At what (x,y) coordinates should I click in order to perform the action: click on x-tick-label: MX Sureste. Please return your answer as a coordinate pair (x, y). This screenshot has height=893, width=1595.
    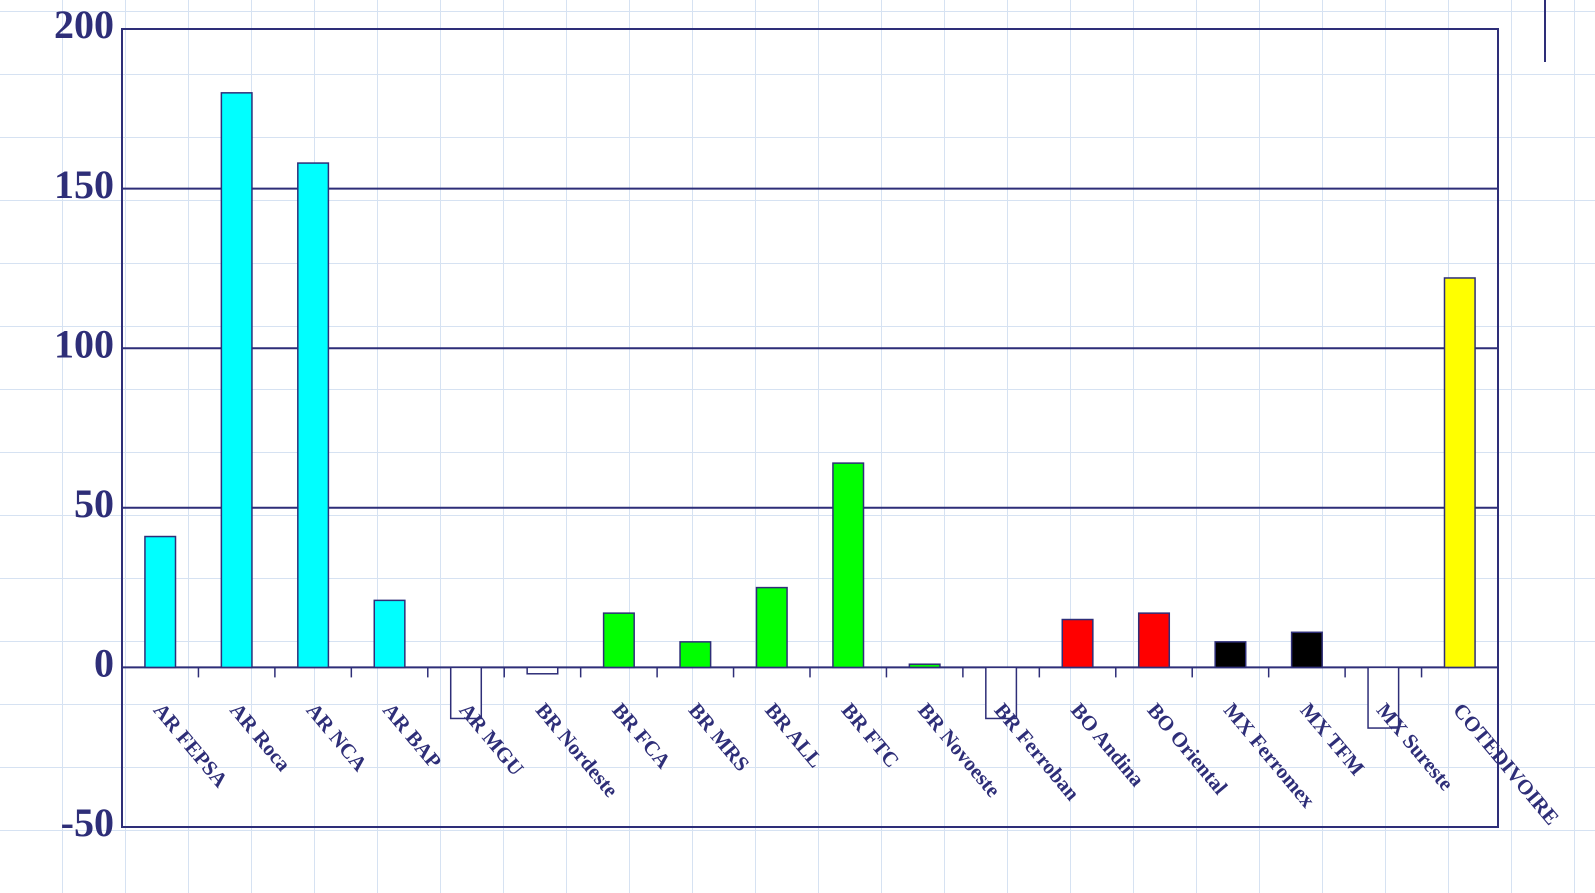
    Looking at the image, I should click on (1415, 746).